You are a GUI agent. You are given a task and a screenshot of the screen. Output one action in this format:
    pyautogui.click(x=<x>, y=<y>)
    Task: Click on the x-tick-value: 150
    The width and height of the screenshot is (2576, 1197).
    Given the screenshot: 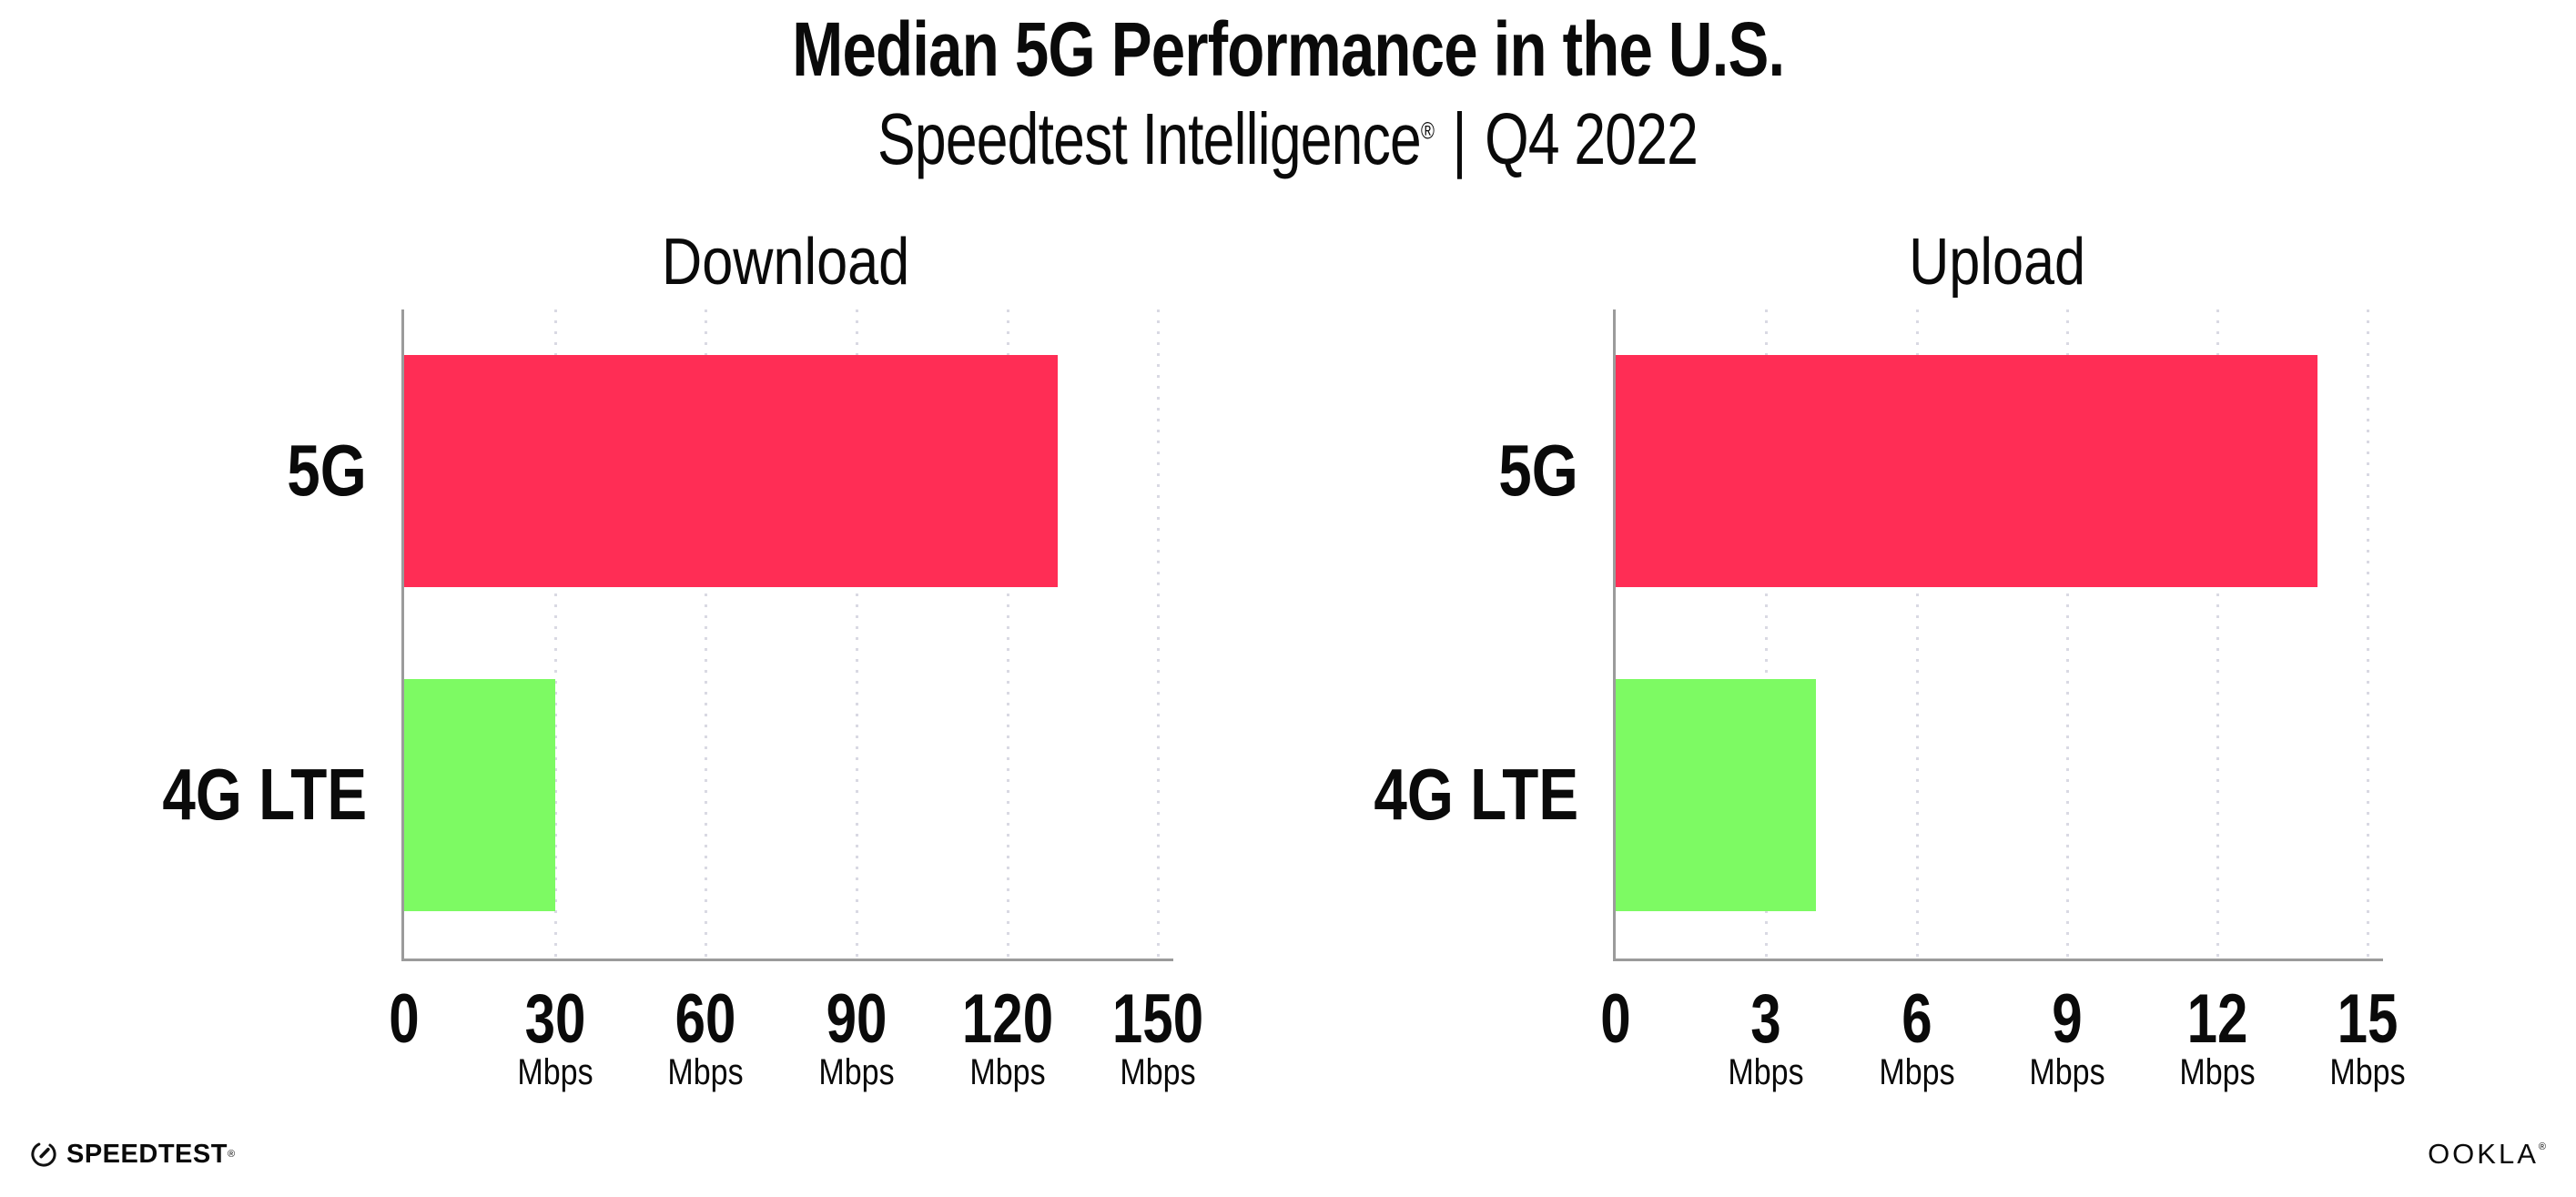 What is the action you would take?
    pyautogui.click(x=1158, y=1019)
    